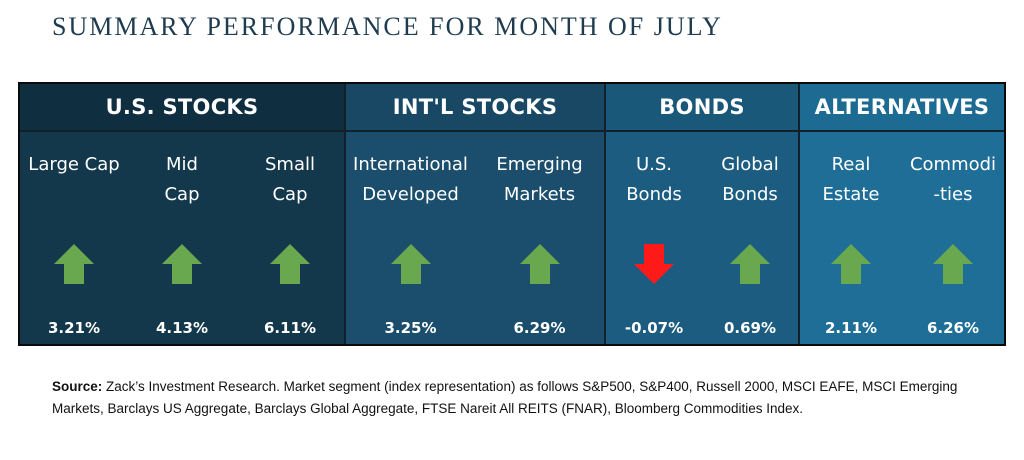 The width and height of the screenshot is (1024, 460). What do you see at coordinates (290, 328) in the screenshot?
I see `segment-value: 6.11%` at bounding box center [290, 328].